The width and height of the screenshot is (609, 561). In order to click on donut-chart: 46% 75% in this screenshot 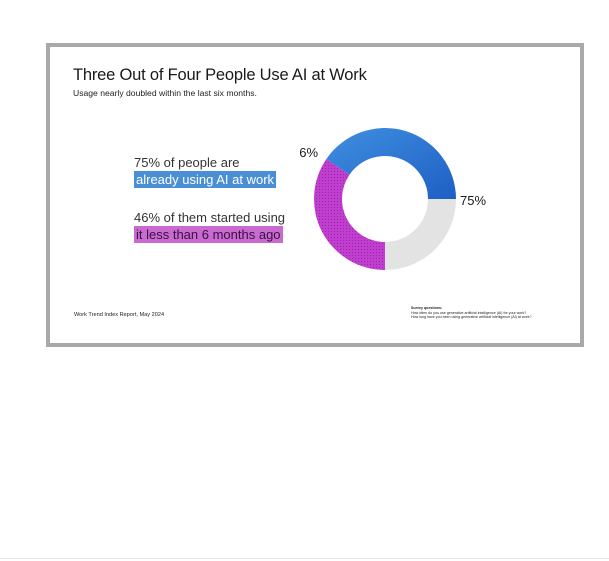, I will do `click(393, 198)`.